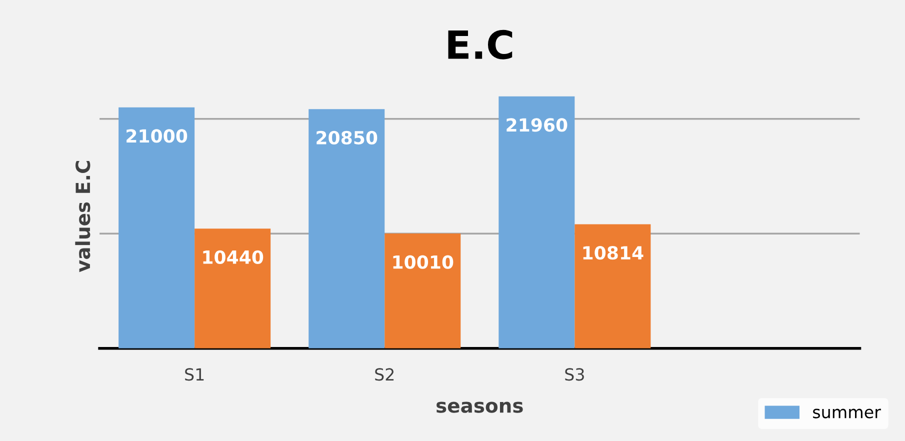 This screenshot has height=441, width=905. Describe the element at coordinates (423, 262) in the screenshot. I see `data-label: 10010` at that location.